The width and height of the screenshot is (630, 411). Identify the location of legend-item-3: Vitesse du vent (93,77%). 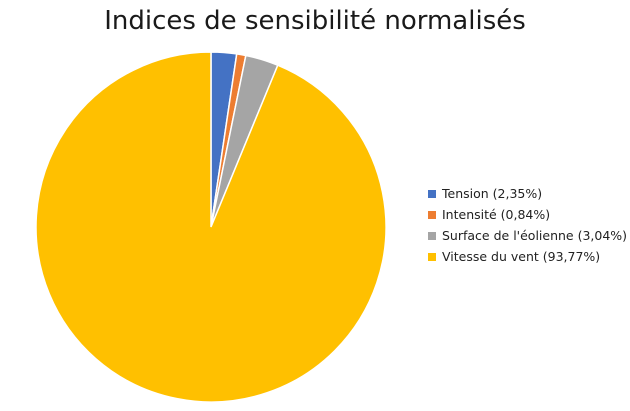
(527, 256).